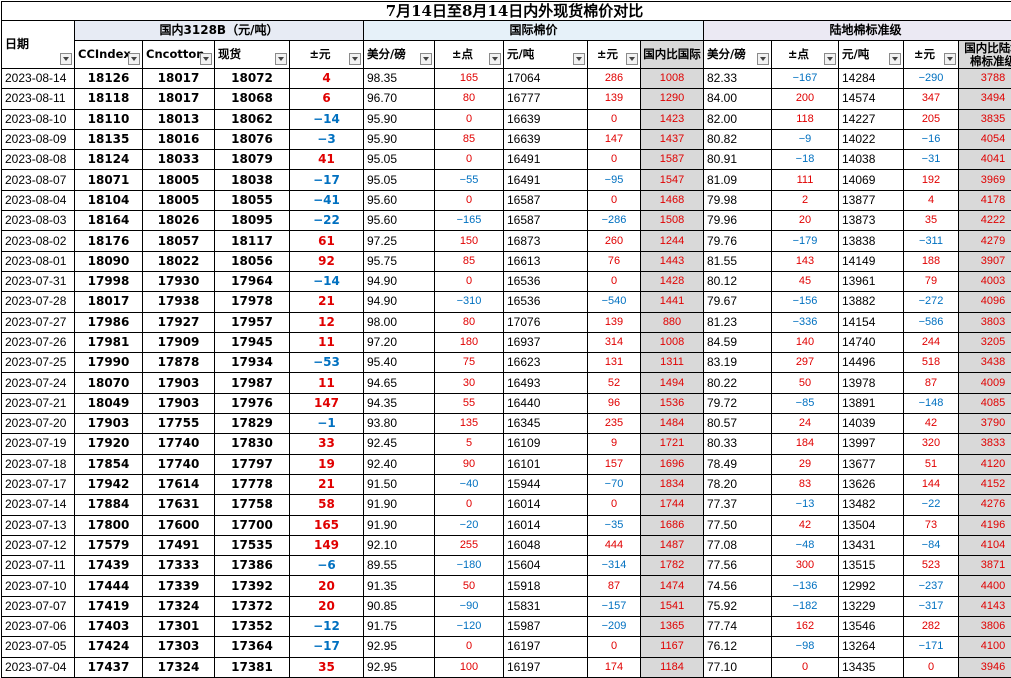  What do you see at coordinates (931, 302) in the screenshot?
I see `cell-land-yuan-change: −272` at bounding box center [931, 302].